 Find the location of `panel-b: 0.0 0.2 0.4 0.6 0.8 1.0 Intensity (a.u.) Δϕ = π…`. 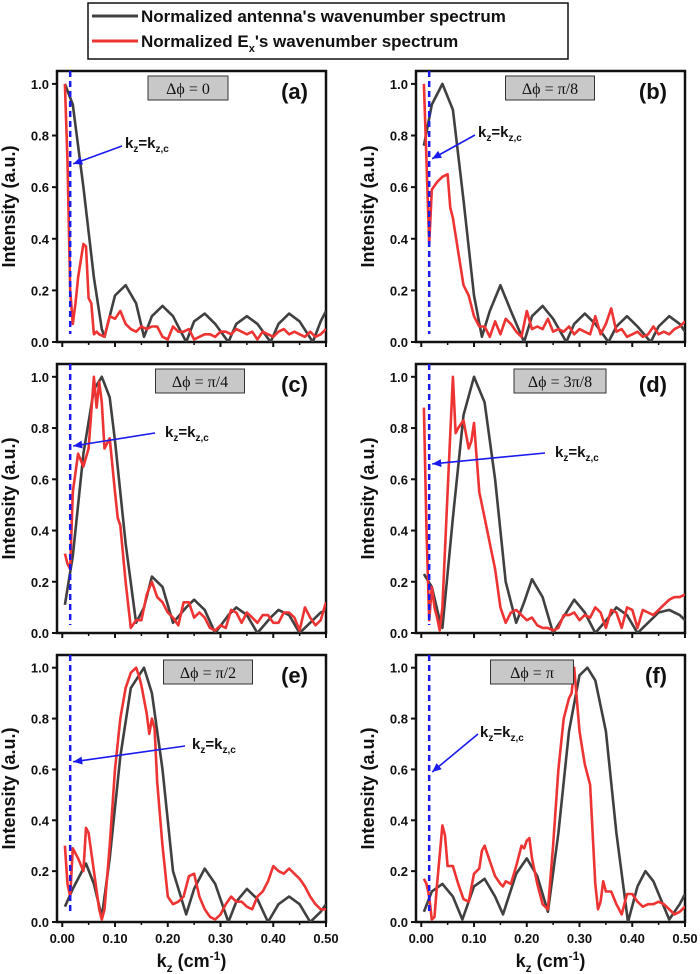

panel-b: 0.0 0.2 0.4 0.6 0.8 1.0 Intensity (a.u.) Δϕ = π… is located at coordinates (522, 209).